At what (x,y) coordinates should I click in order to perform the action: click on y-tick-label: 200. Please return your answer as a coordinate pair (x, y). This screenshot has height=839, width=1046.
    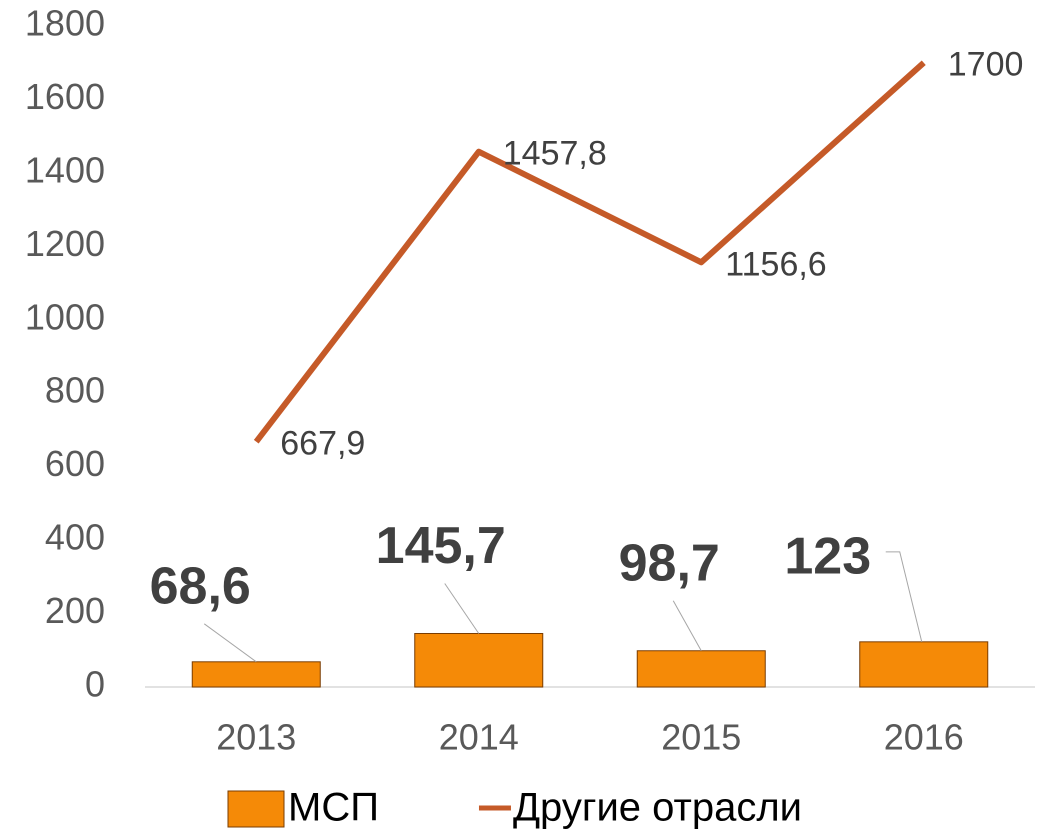
    Looking at the image, I should click on (75, 610).